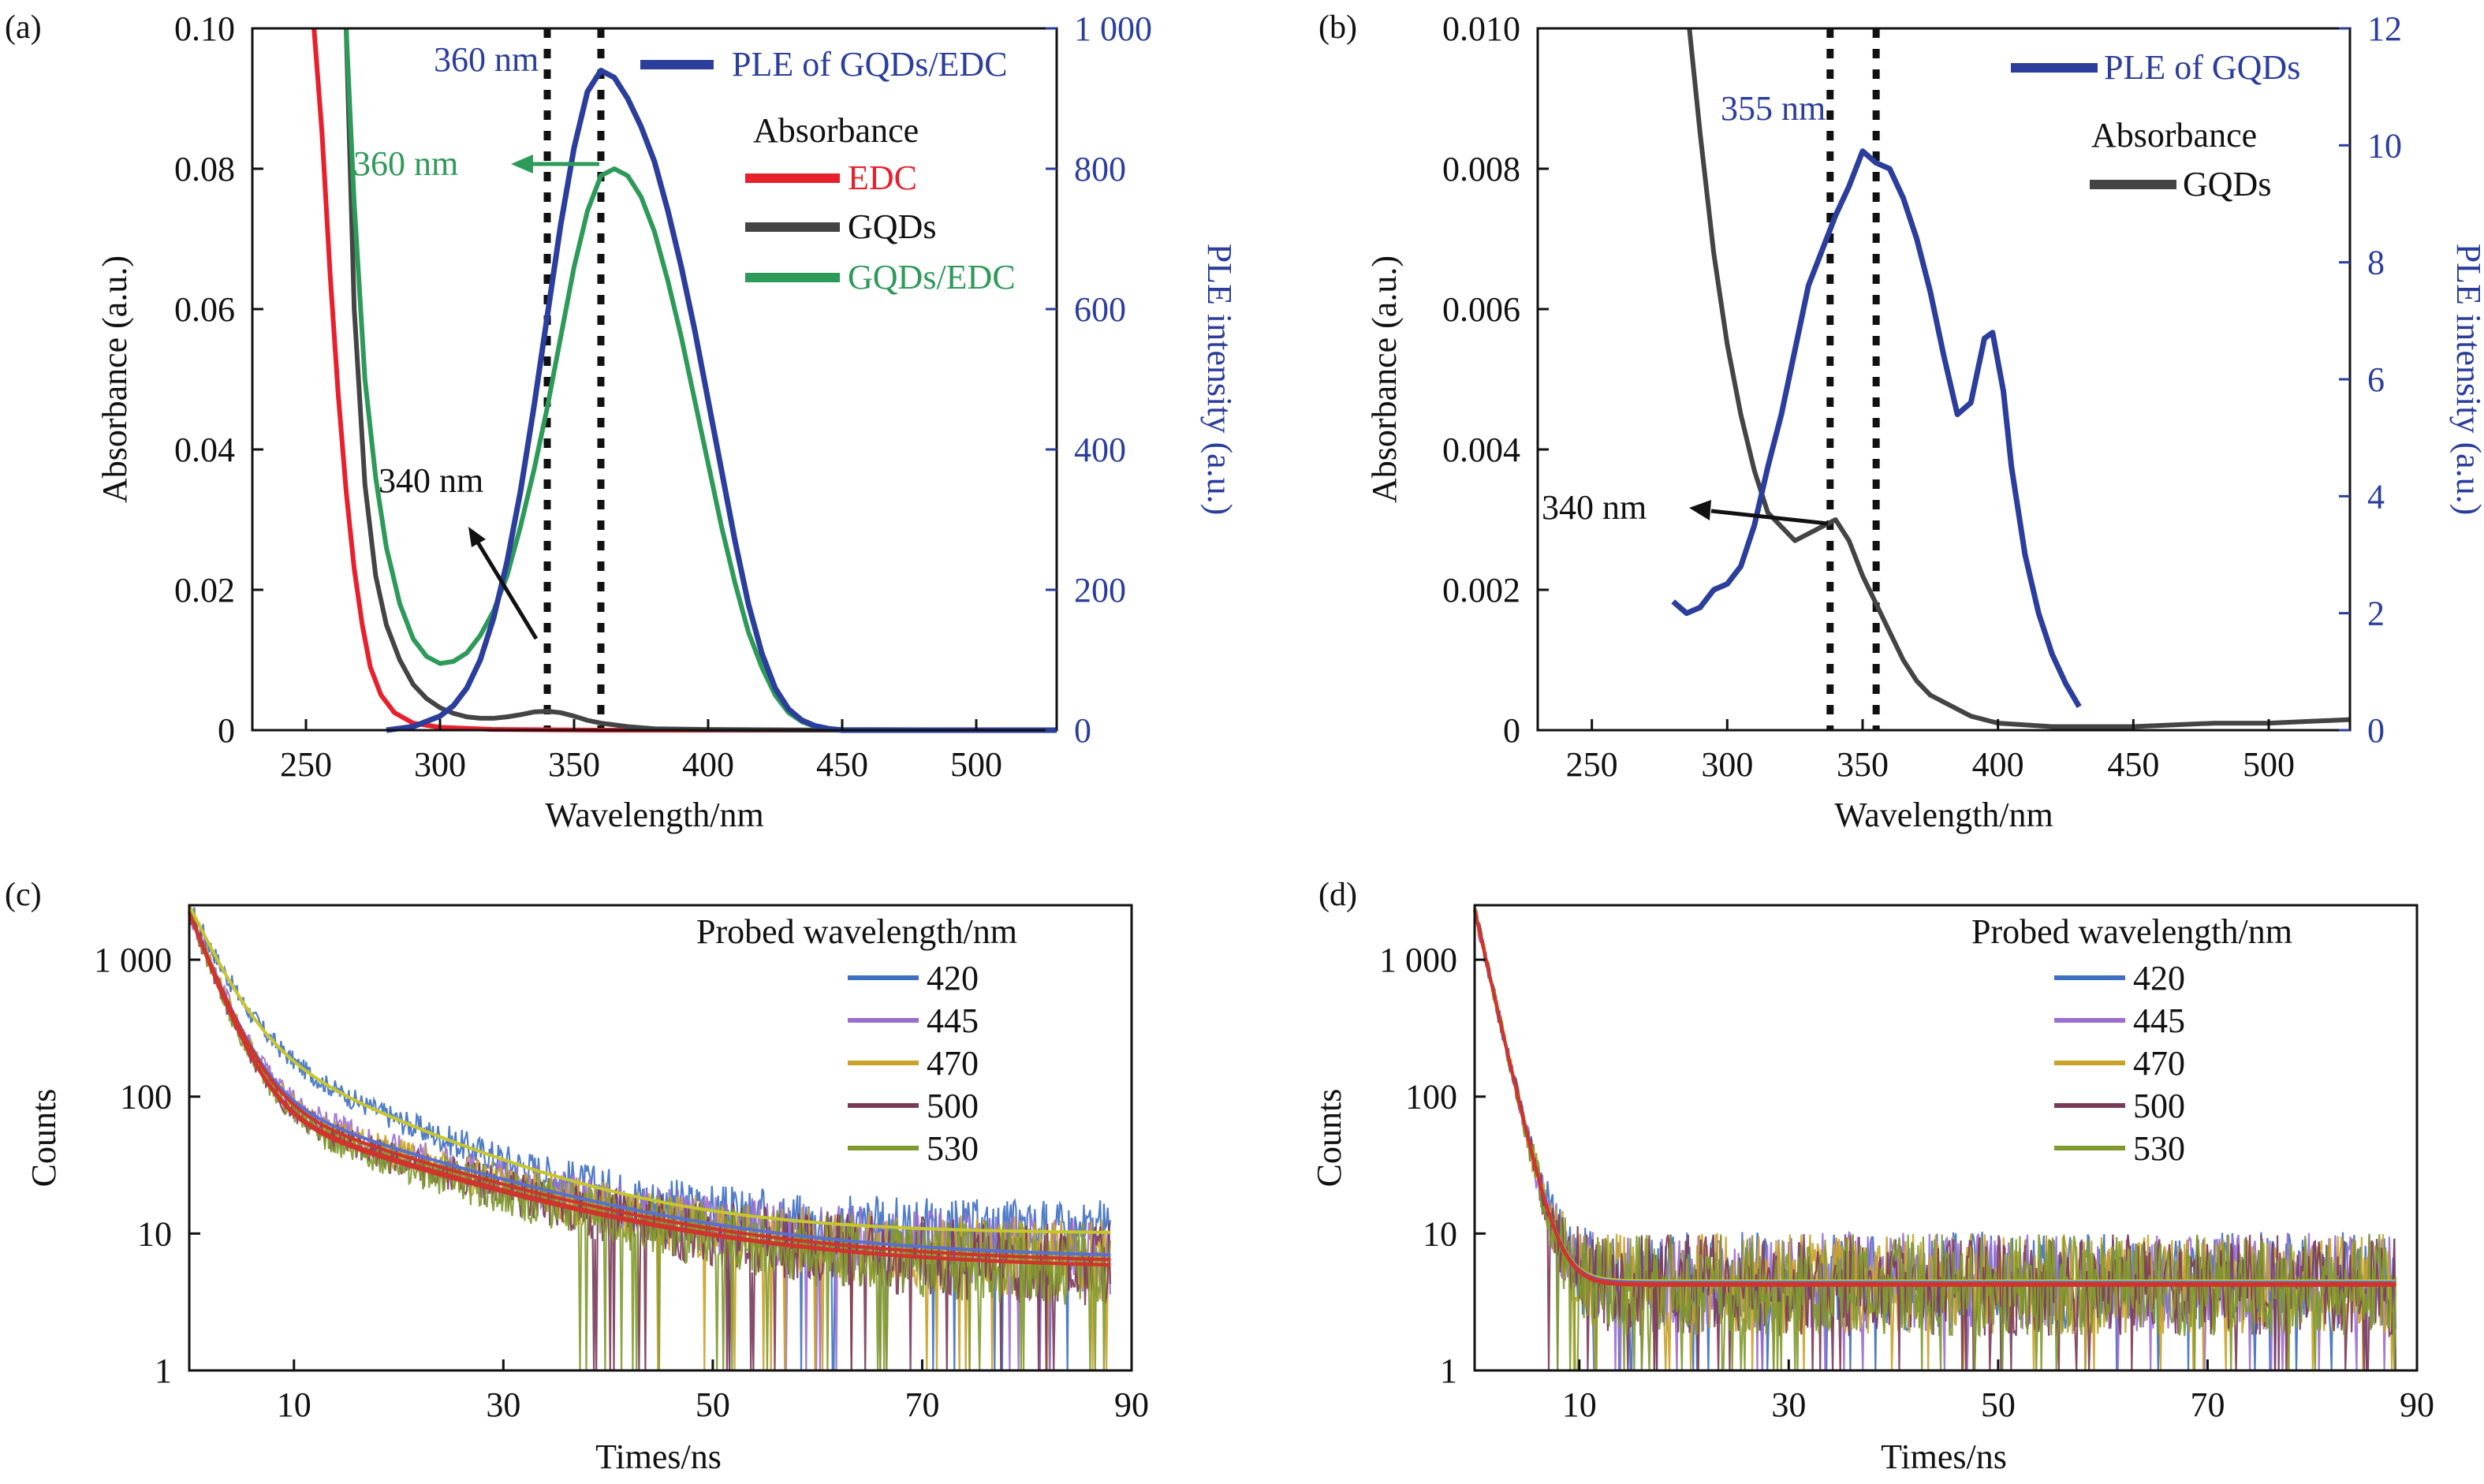 This screenshot has height=1484, width=2484. I want to click on panel-c-plot, so click(649, 1138).